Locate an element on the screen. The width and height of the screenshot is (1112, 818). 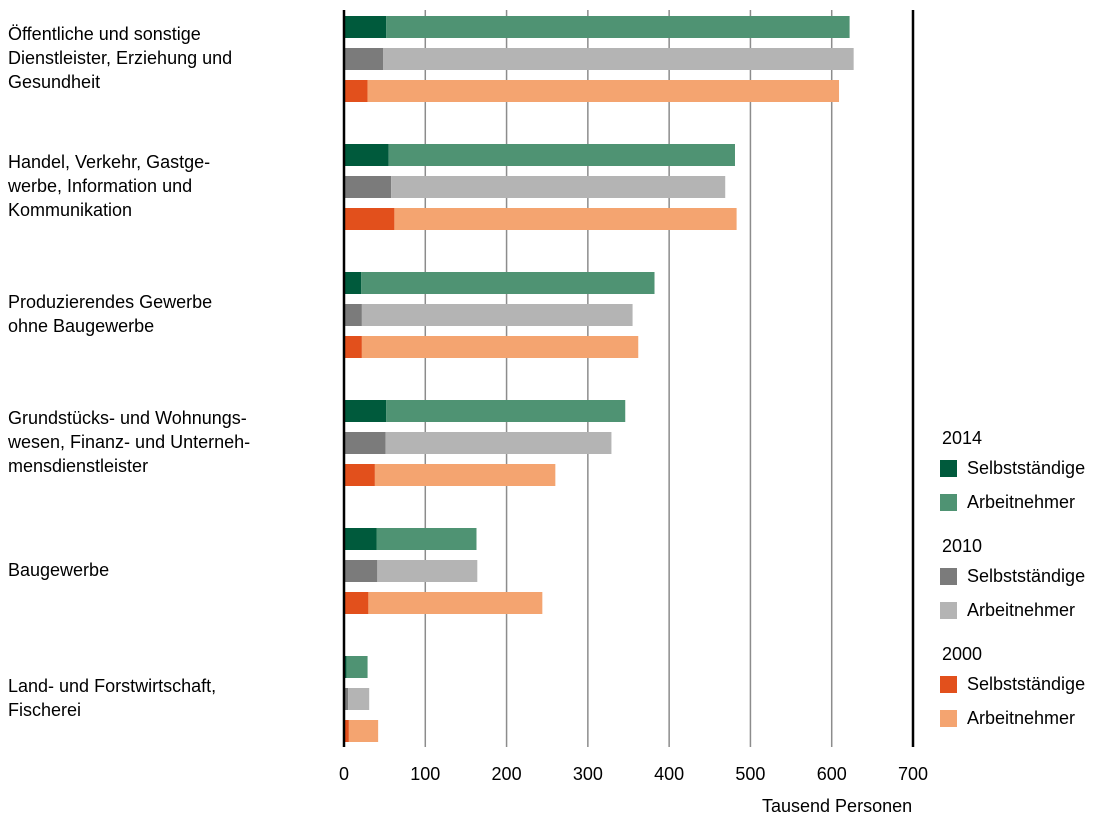
category-label: Land- und Forstwirtschaft, Fischerei is located at coordinates (112, 698).